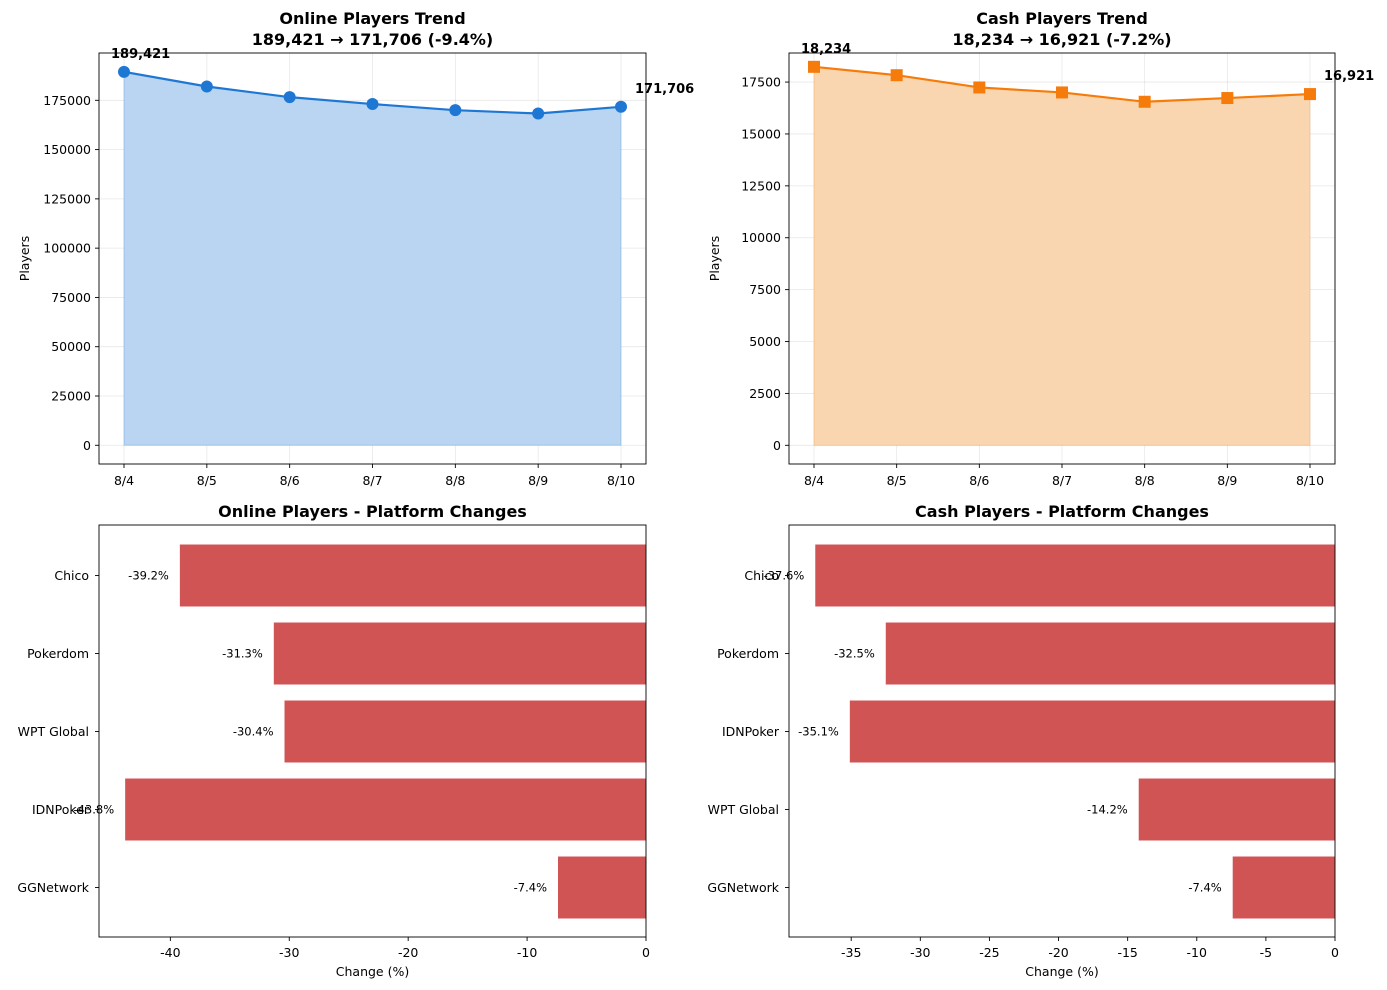 The height and width of the screenshot is (990, 1387). I want to click on value-annotation: 189,421, so click(140, 54).